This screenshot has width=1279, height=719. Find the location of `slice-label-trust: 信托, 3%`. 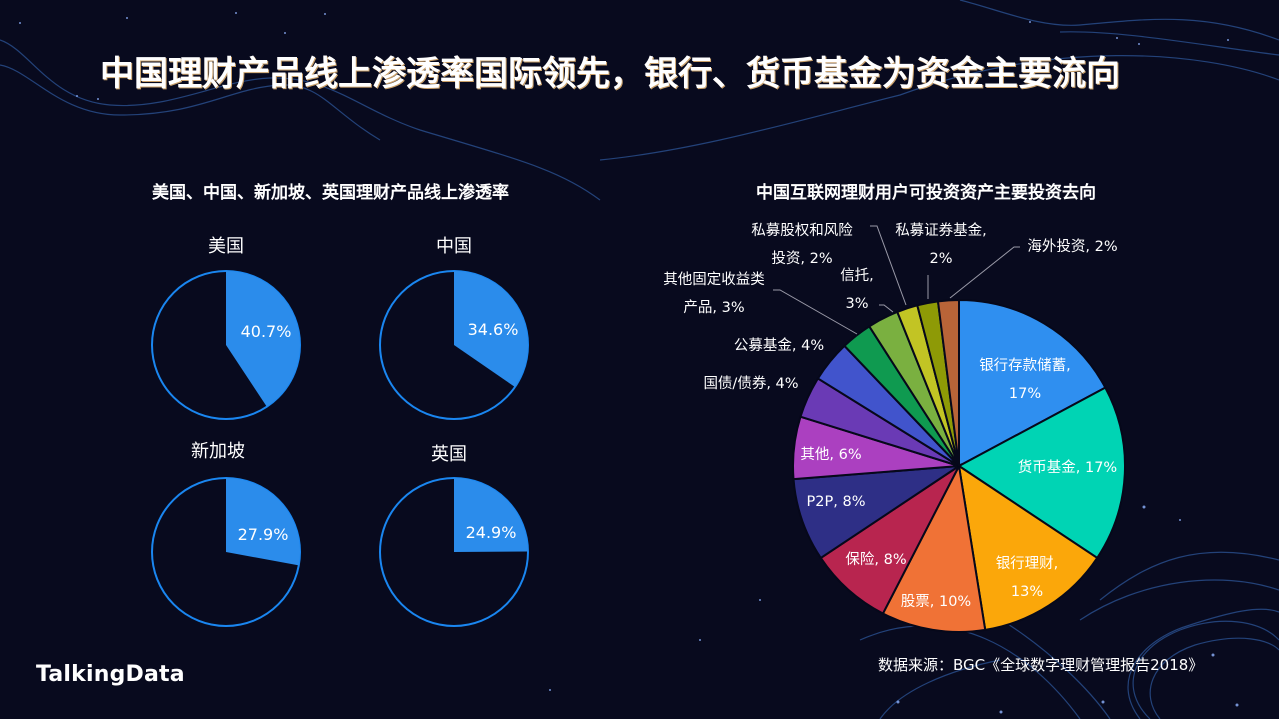

slice-label-trust: 信托, 3% is located at coordinates (857, 290).